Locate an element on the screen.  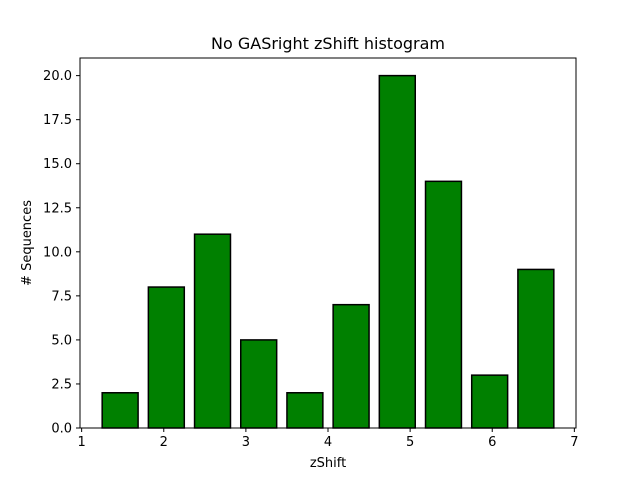
x-tick-label: 4 is located at coordinates (328, 442).